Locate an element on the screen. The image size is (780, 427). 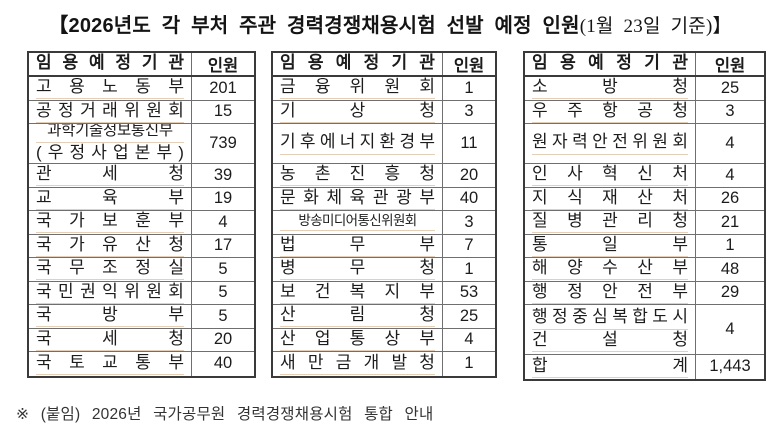
table-row: 지 식 재 산 처 26 is located at coordinates (644, 199).